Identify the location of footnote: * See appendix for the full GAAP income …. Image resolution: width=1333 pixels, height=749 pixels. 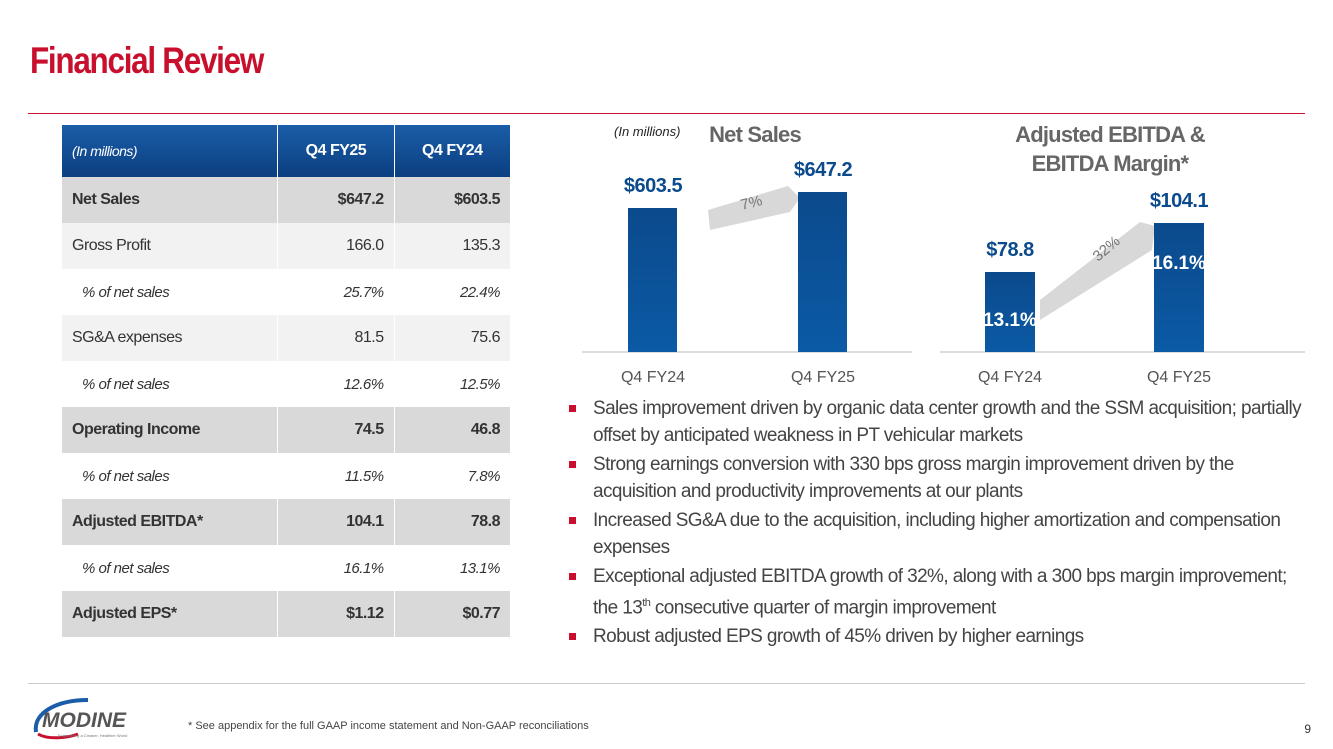
(388, 726).